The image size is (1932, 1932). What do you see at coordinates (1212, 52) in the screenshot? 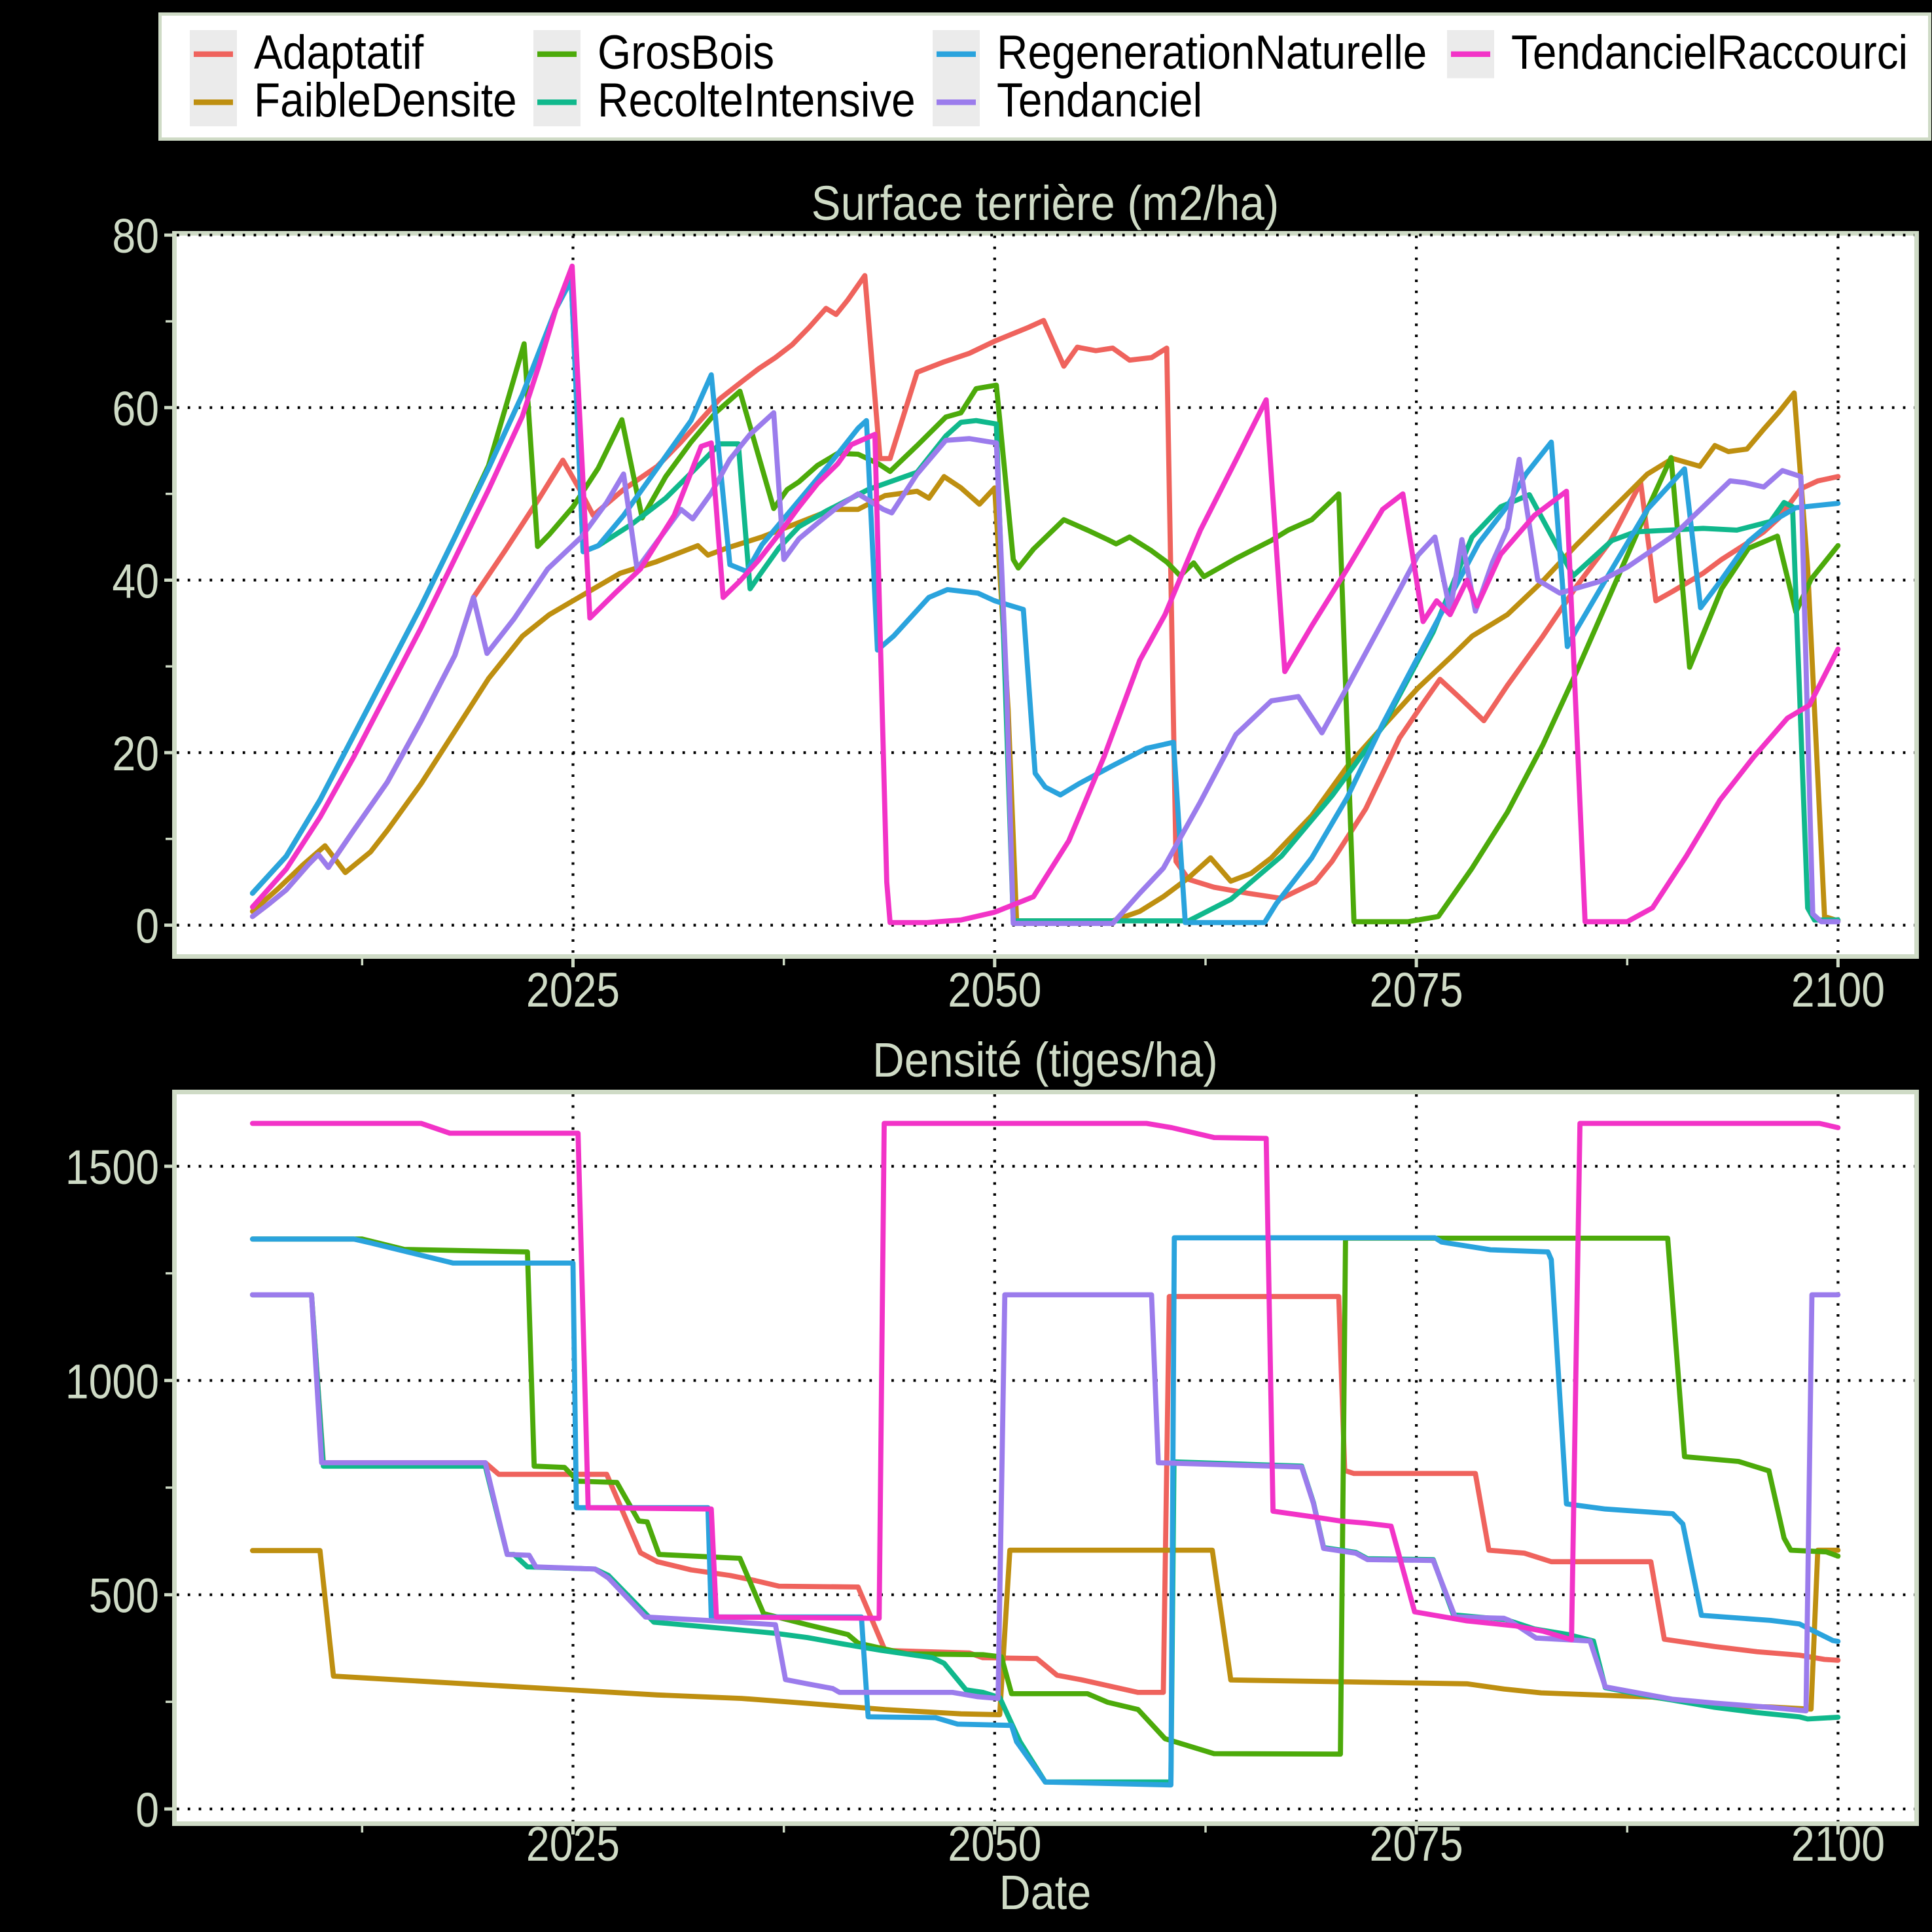
I see `svg-text: RegenerationNaturelle` at bounding box center [1212, 52].